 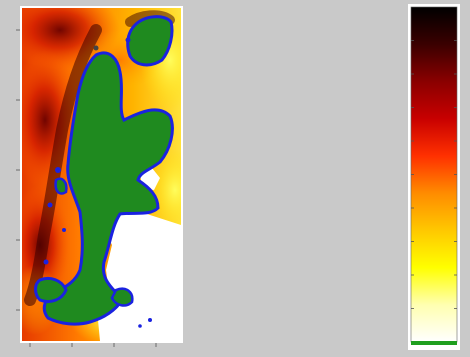 I want to click on colorbar-scale, so click(x=434, y=174).